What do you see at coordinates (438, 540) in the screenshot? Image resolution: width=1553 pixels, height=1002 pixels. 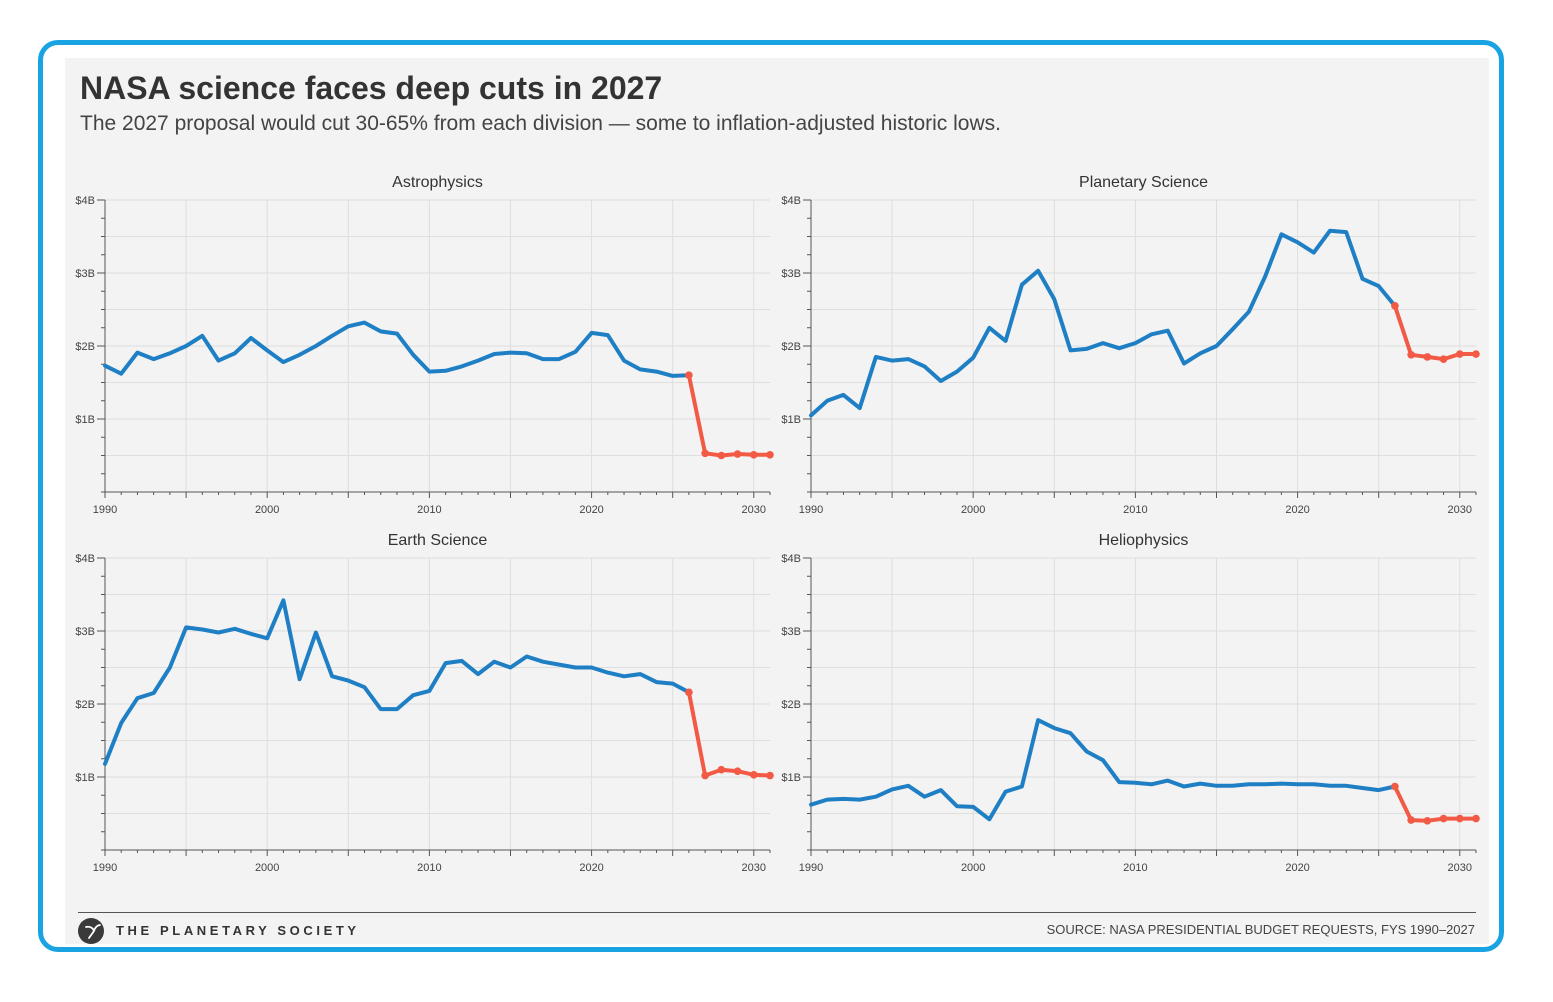 I see `chart-title: Earth Science` at bounding box center [438, 540].